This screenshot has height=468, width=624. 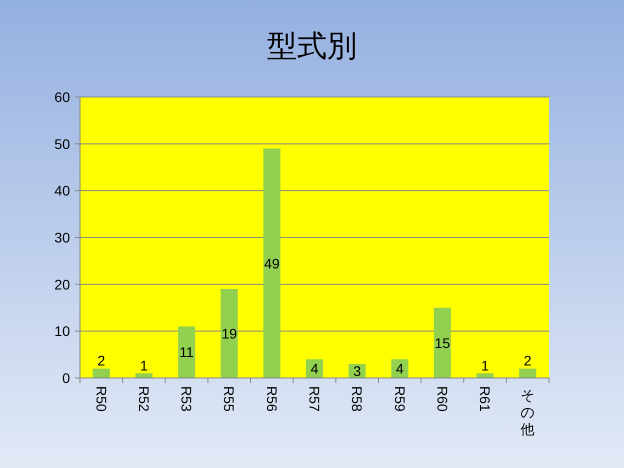 I want to click on data-label: 19, so click(x=229, y=334).